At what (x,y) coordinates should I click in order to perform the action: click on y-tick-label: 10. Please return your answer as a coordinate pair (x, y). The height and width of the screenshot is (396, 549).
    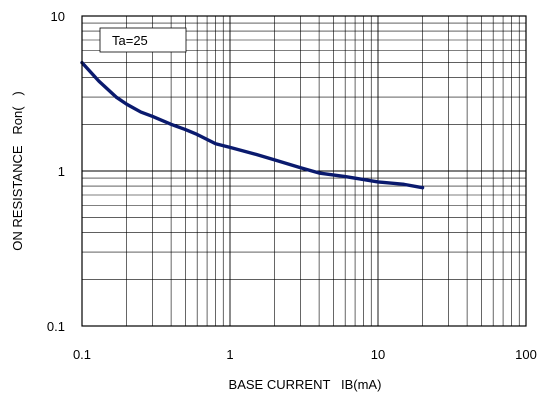
    Looking at the image, I should click on (58, 16).